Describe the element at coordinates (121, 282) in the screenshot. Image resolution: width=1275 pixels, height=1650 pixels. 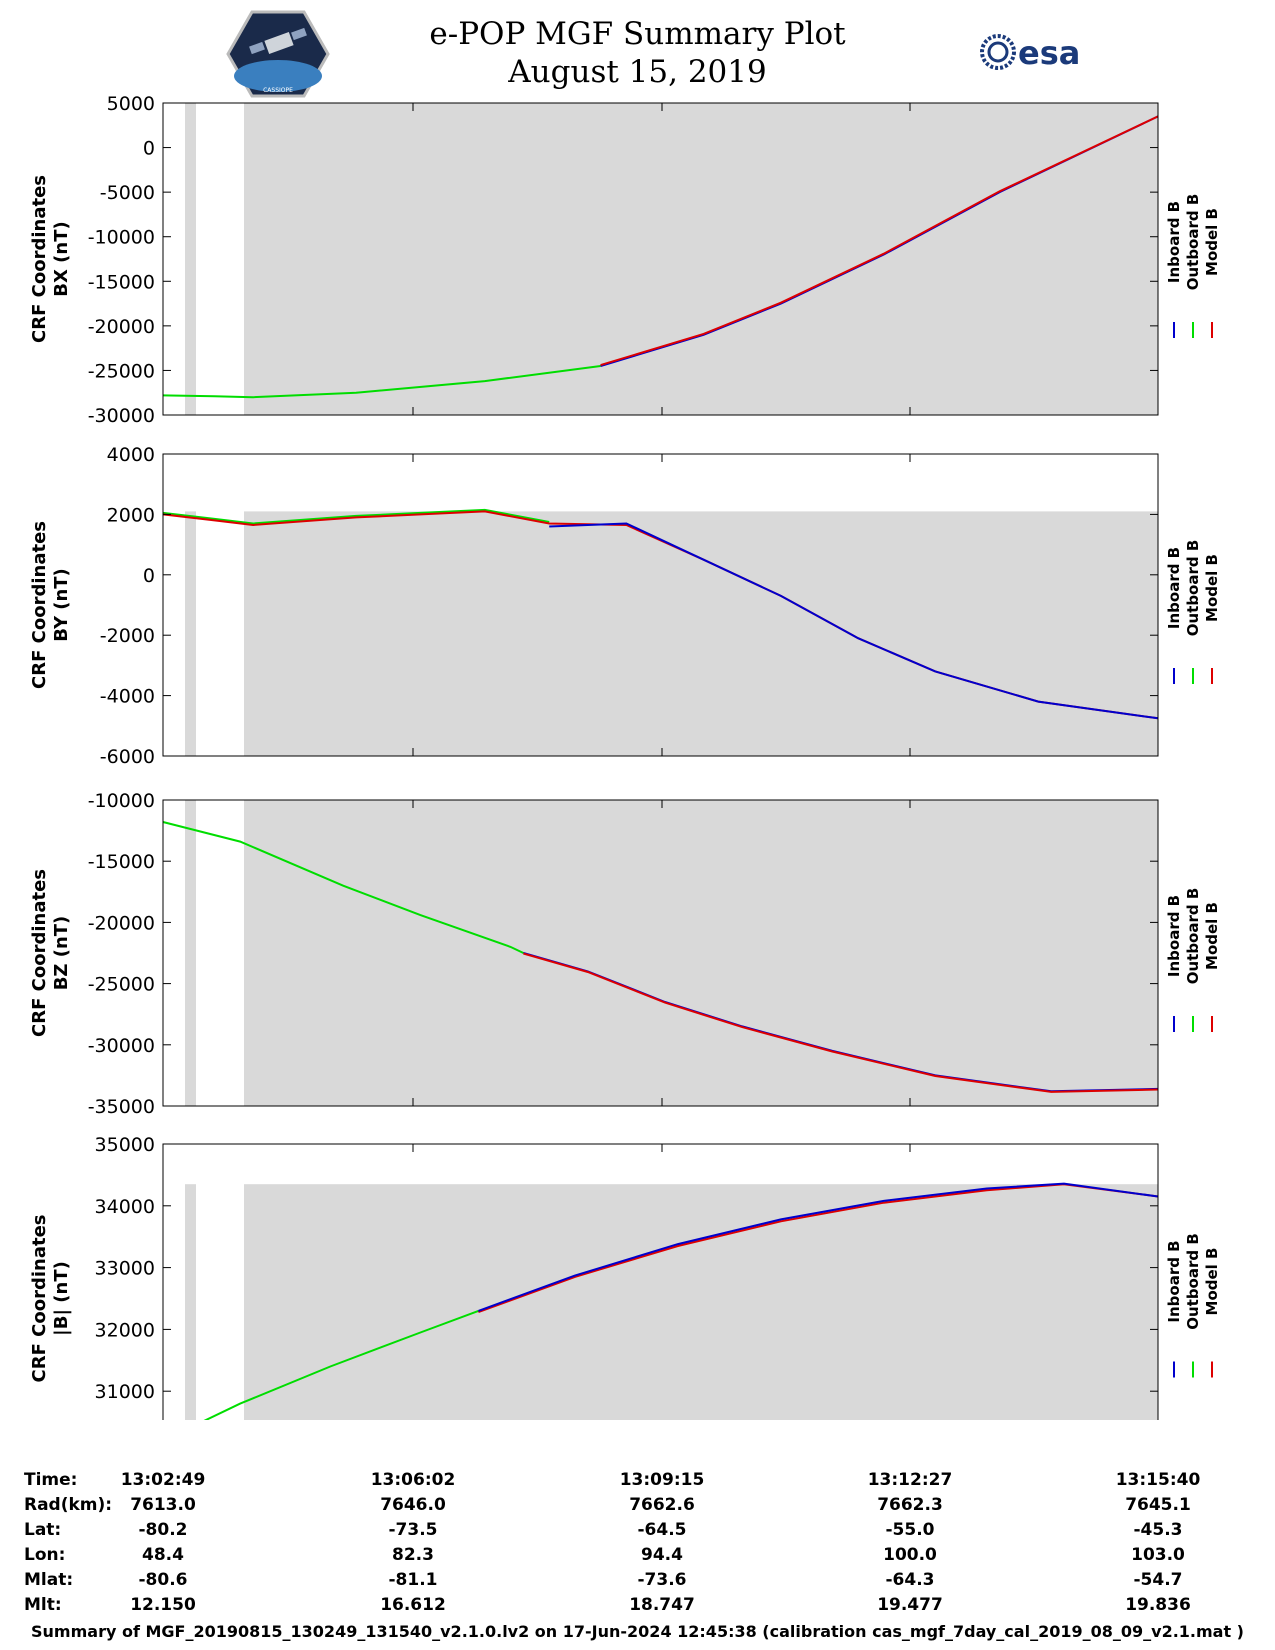
I see `y-tick-label: -15000` at that location.